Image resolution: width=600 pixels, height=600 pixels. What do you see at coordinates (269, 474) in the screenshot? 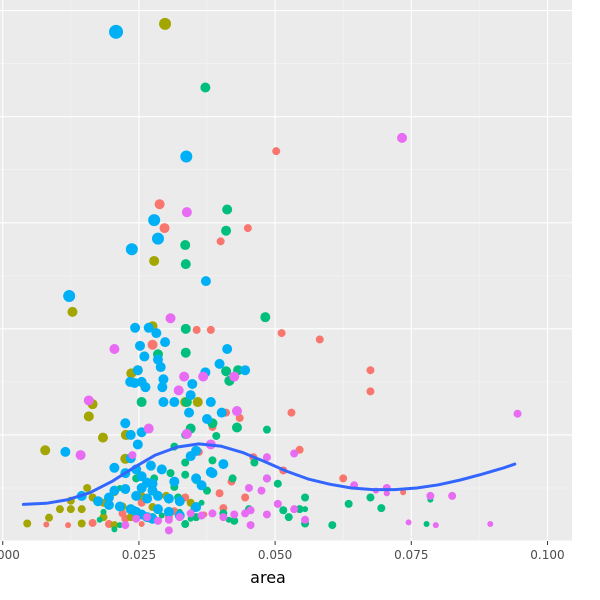
I see `smooth-line` at bounding box center [269, 474].